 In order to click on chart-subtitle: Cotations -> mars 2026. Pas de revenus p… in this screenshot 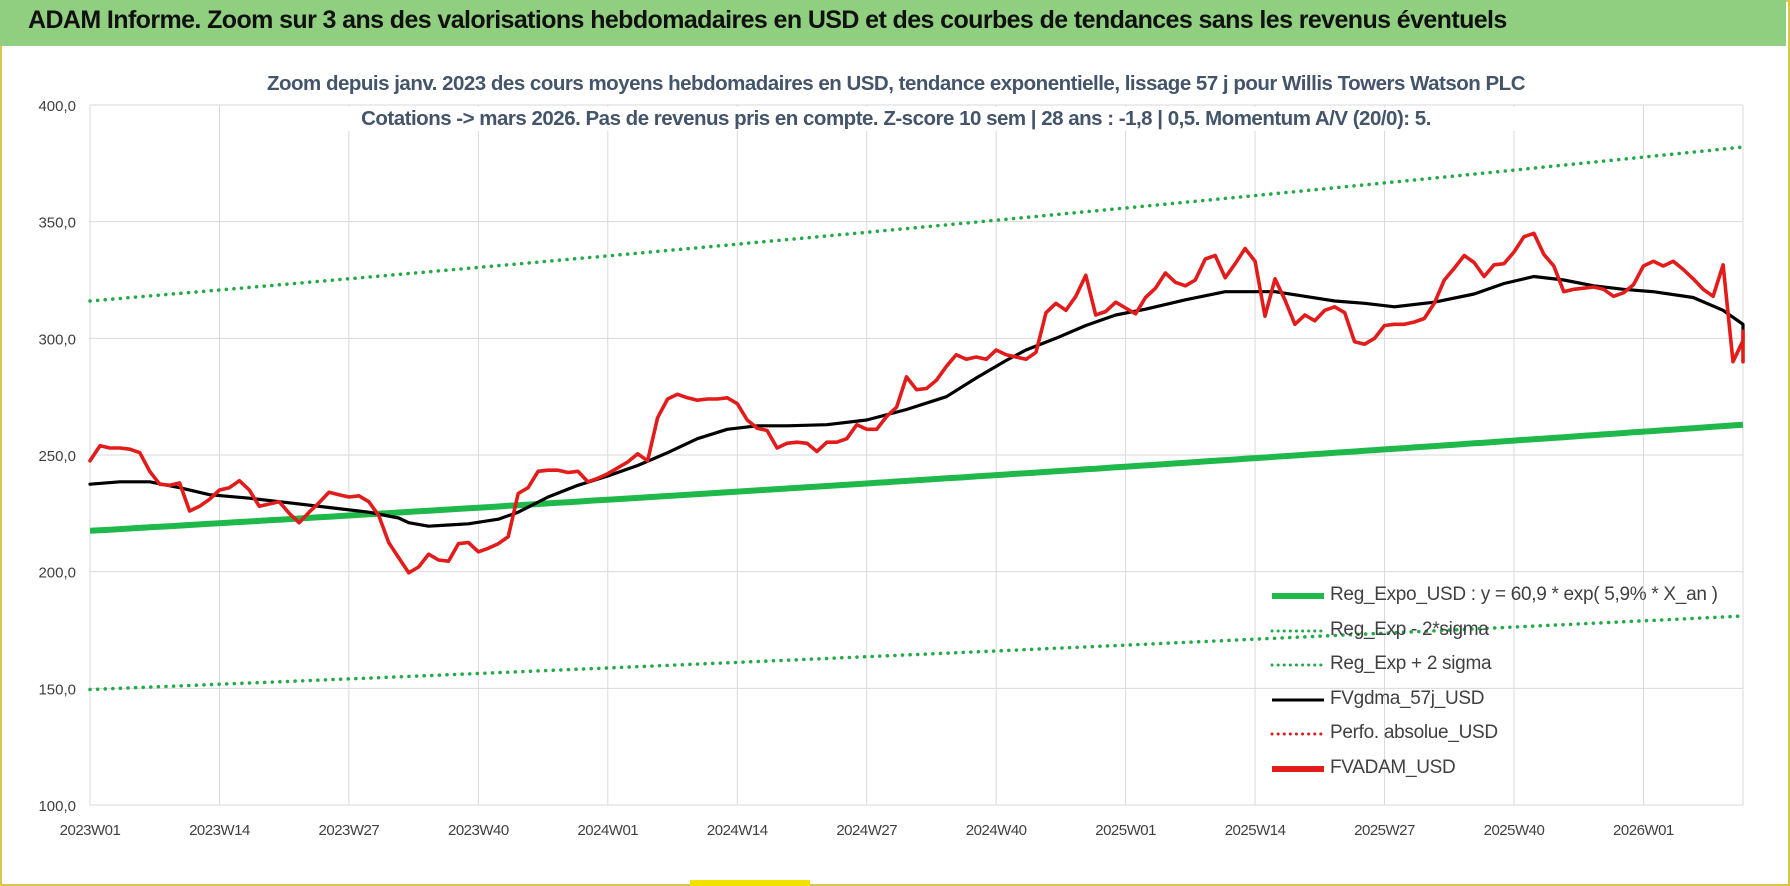, I will do `click(896, 119)`.